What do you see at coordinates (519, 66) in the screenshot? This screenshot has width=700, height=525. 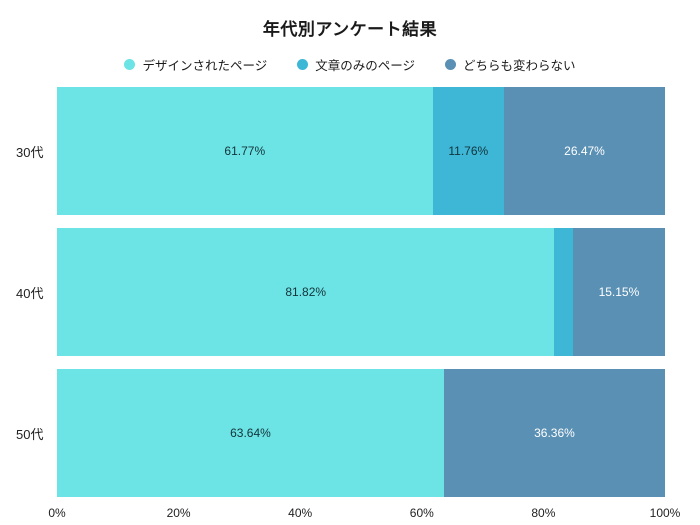 I see `legend-label: どちらも変わらない` at bounding box center [519, 66].